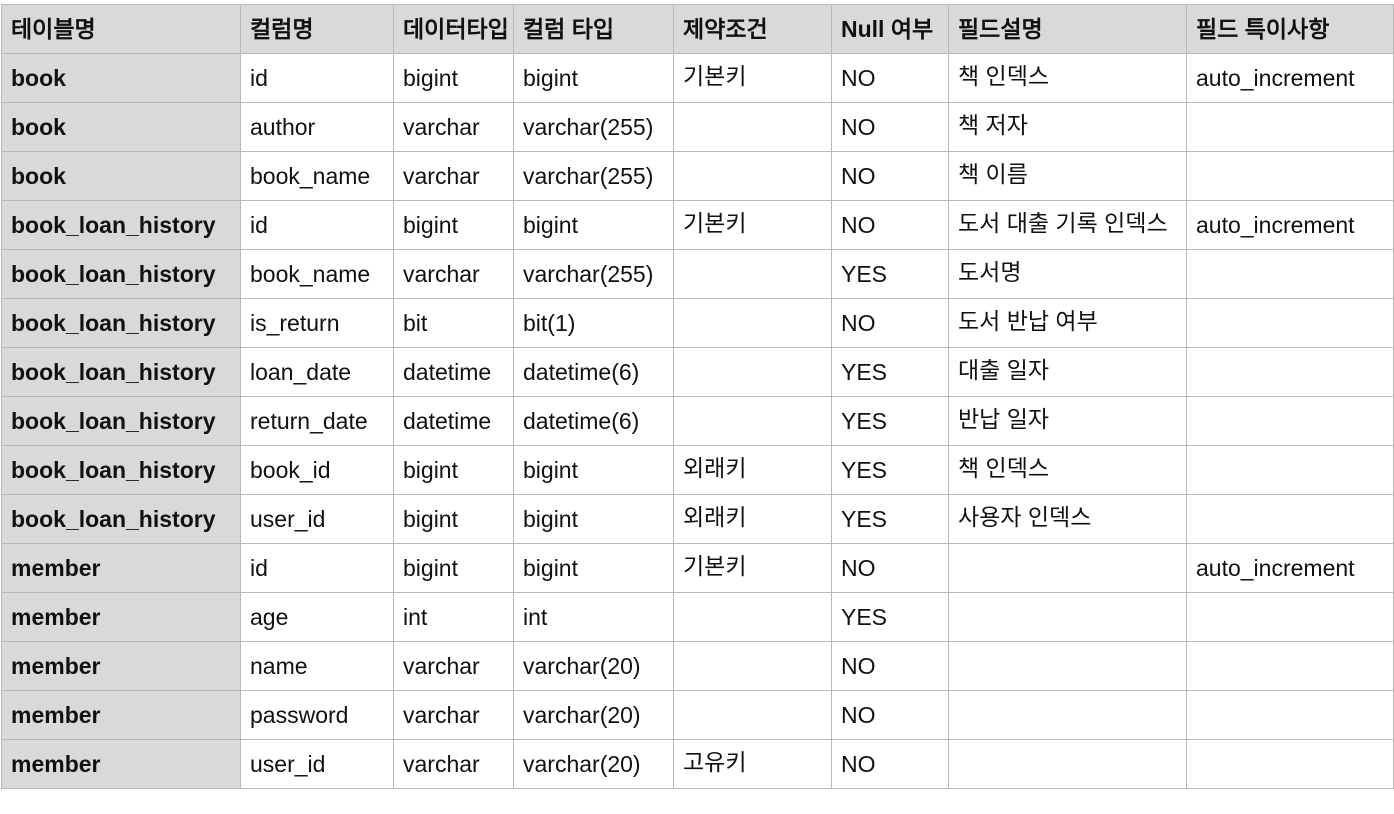 The width and height of the screenshot is (1394, 814). I want to click on table-row: member id bigint bigint 기본키 NO auto_increment, so click(697, 568).